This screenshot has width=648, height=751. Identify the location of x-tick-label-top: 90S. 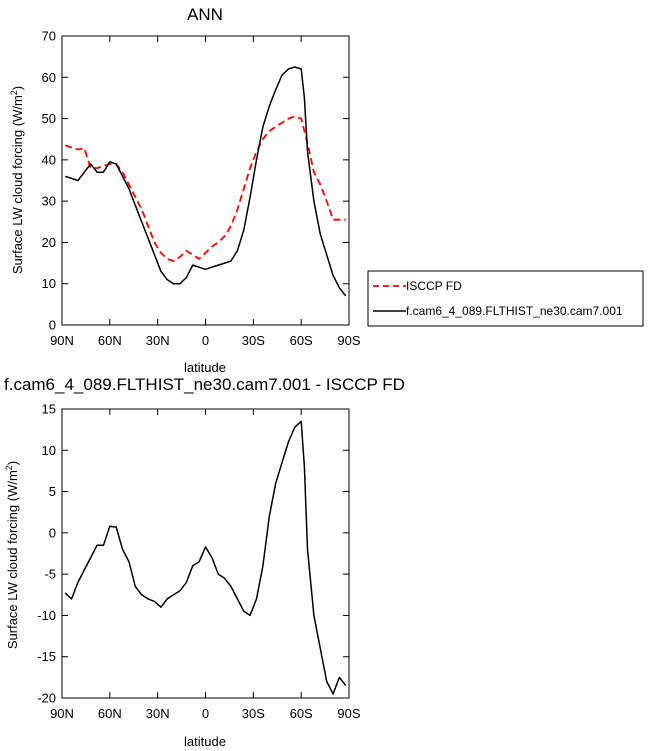
(348, 340).